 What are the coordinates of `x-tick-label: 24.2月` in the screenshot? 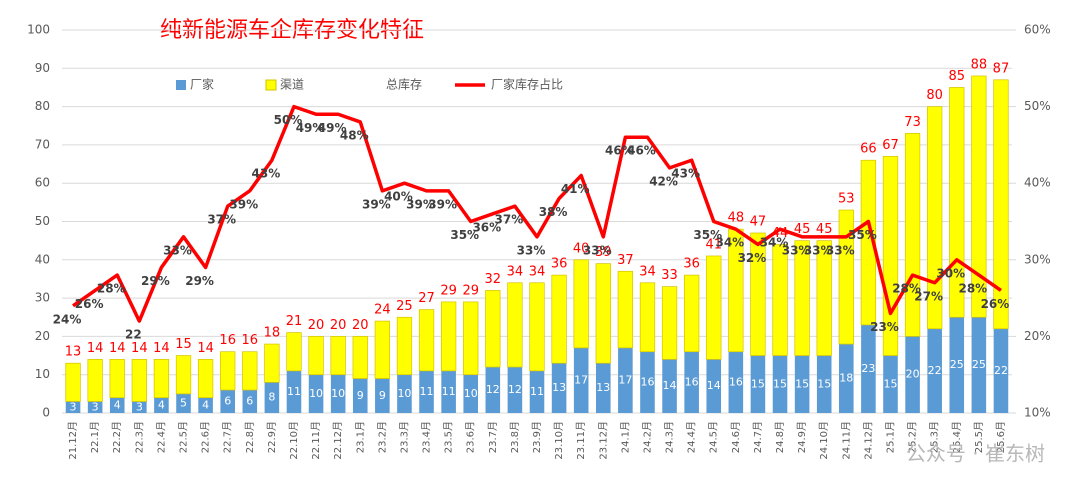 It's located at (647, 437).